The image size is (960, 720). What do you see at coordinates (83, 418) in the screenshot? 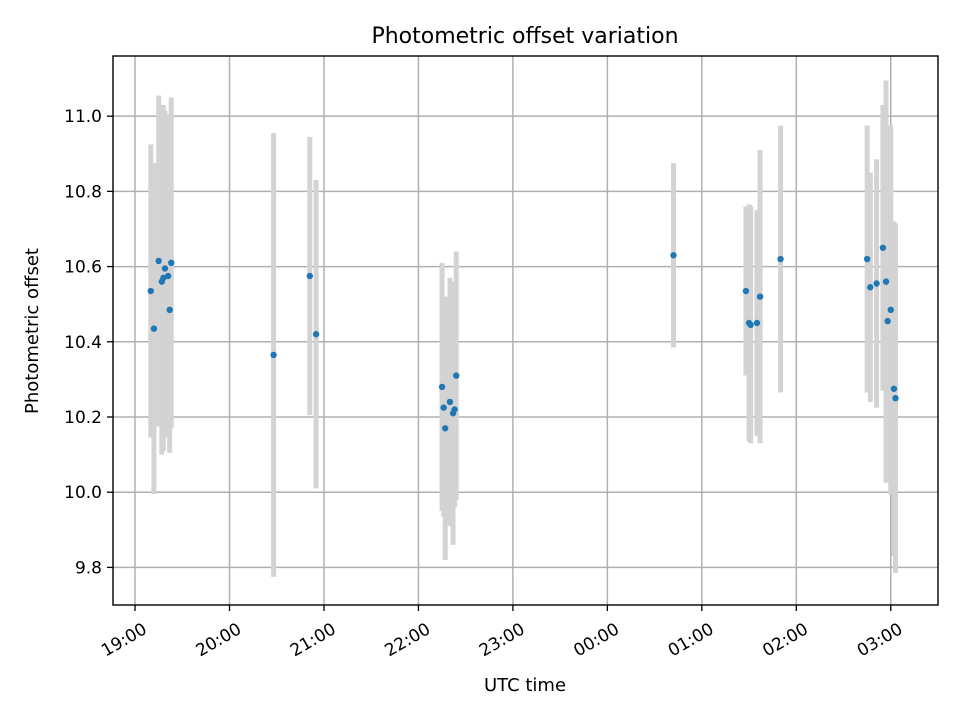
I see `y-tick-label: 10.2` at bounding box center [83, 418].